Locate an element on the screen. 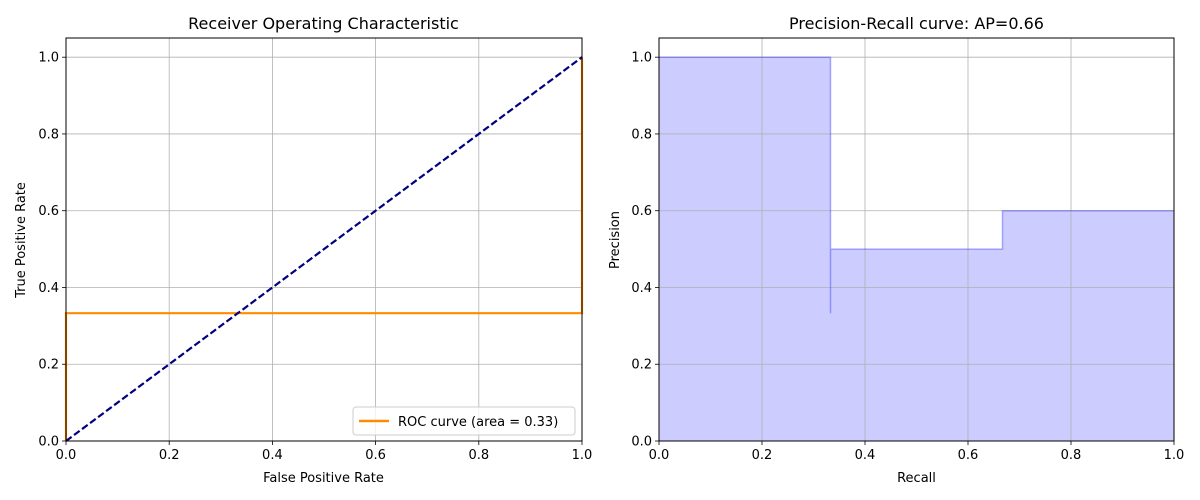  roc-legend: ROC curve (area = 0.33) is located at coordinates (464, 421).